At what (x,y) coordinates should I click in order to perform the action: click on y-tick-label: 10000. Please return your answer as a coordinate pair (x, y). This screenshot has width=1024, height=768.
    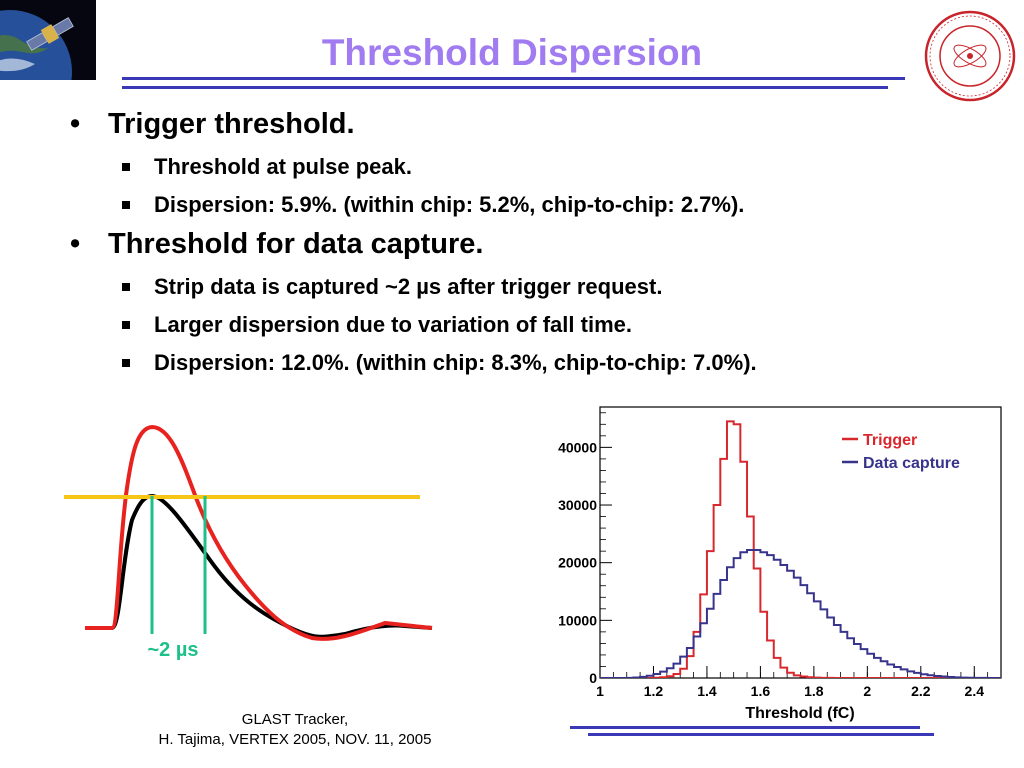
    Looking at the image, I should click on (577, 620).